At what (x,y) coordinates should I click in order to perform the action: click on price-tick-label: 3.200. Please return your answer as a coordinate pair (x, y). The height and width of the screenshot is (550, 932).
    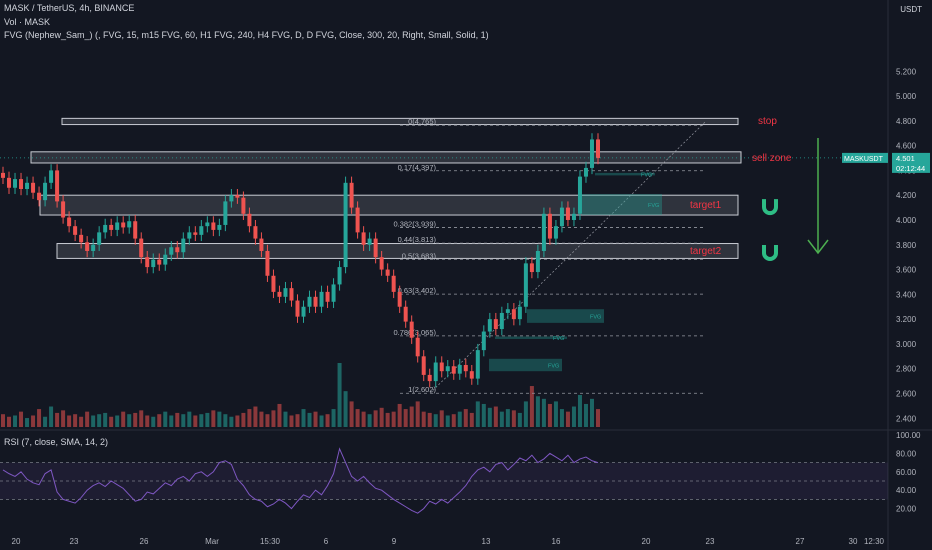
    Looking at the image, I should click on (906, 319).